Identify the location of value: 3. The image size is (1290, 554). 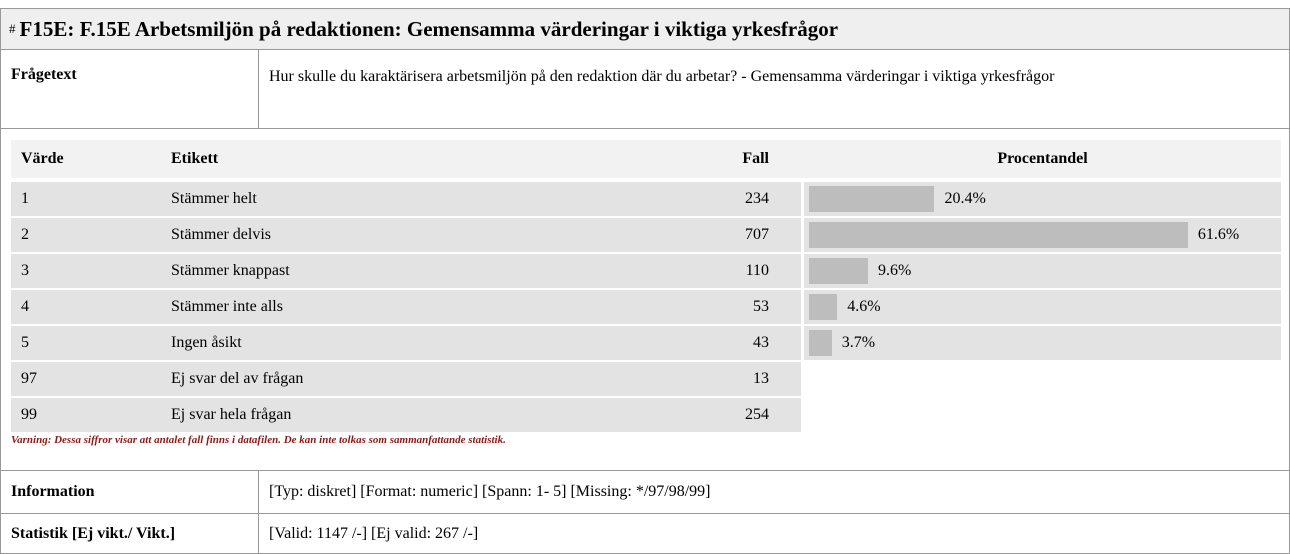
(25, 270).